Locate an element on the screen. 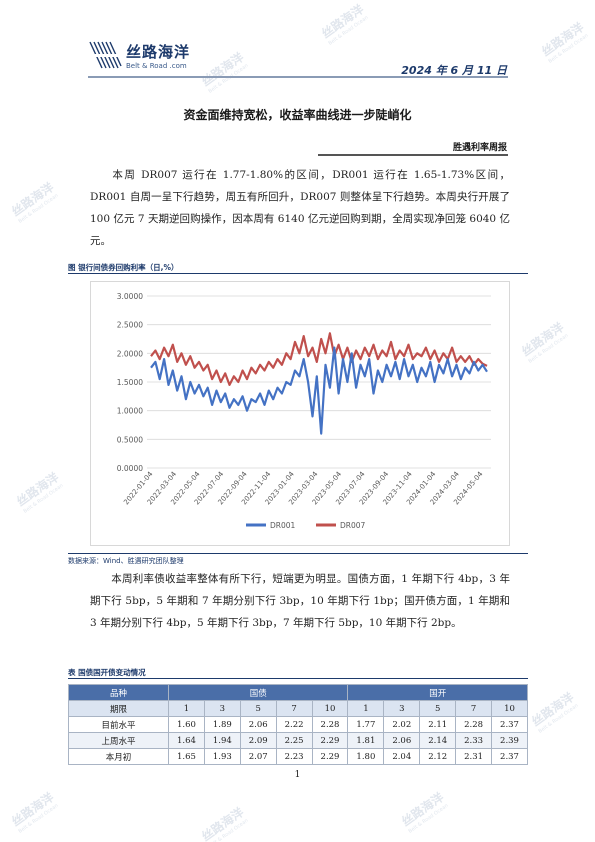 Image resolution: width=595 pixels, height=842 pixels. data-source: 数据来源：Wind、胜遇研究团队整理 is located at coordinates (126, 561).